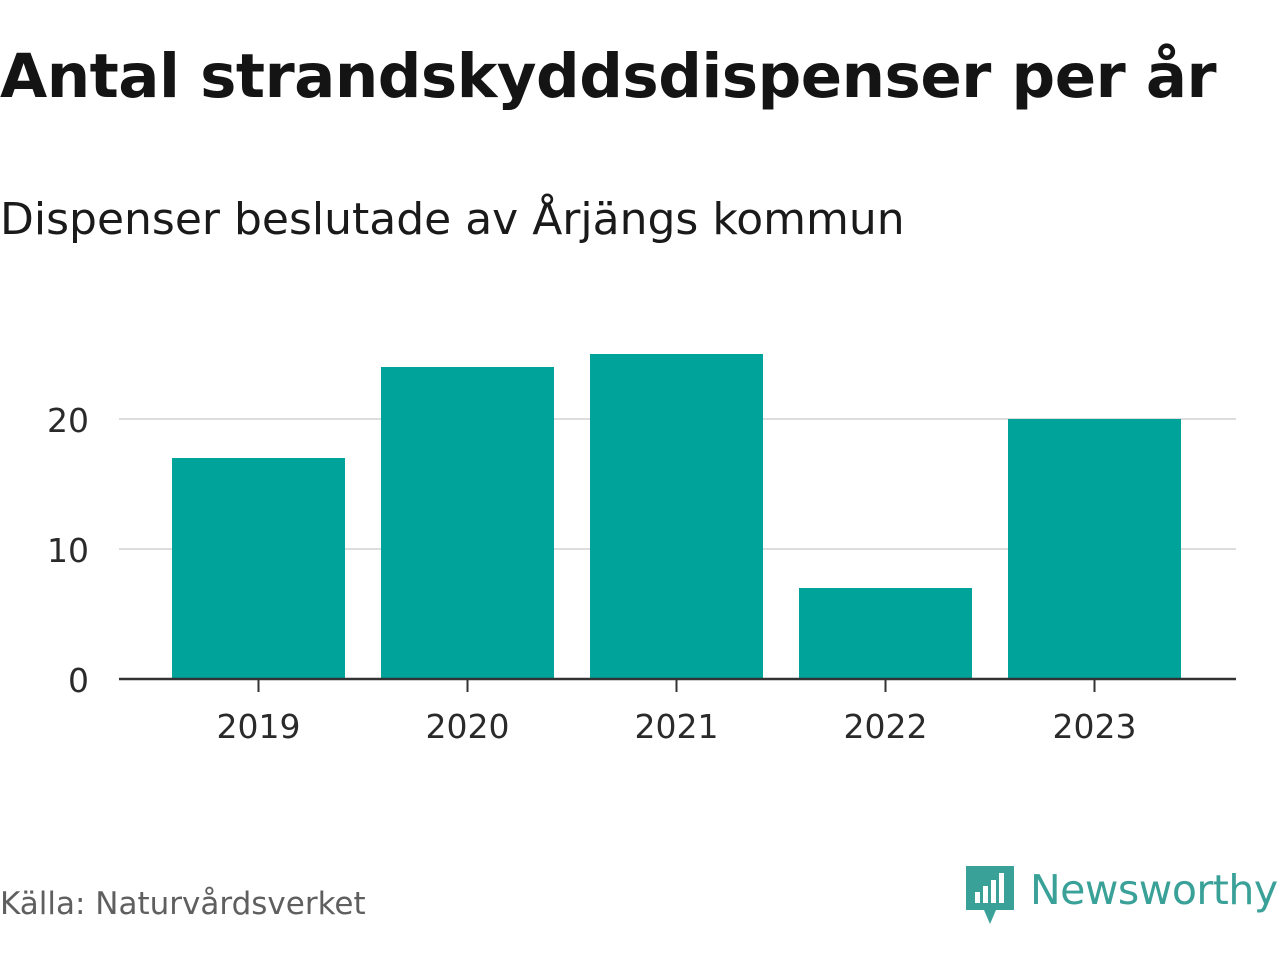  I want to click on y-tick-label: 10, so click(68, 550).